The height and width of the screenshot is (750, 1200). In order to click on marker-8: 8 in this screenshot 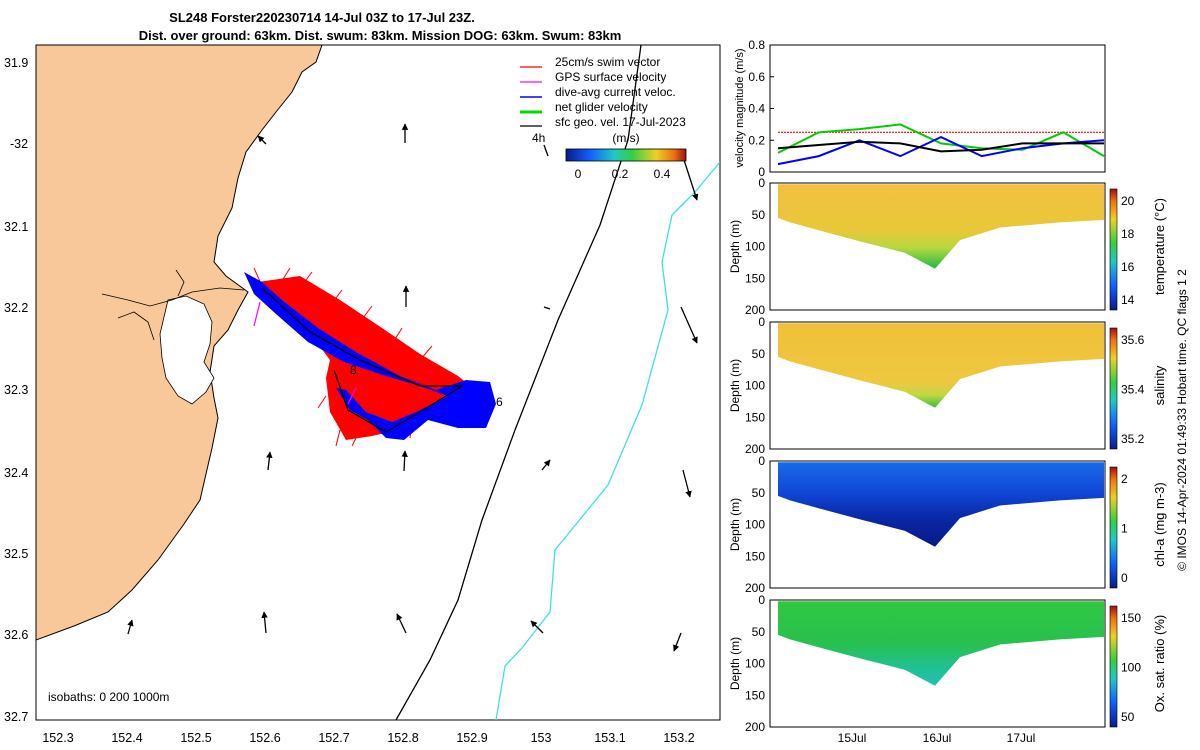, I will do `click(353, 370)`.